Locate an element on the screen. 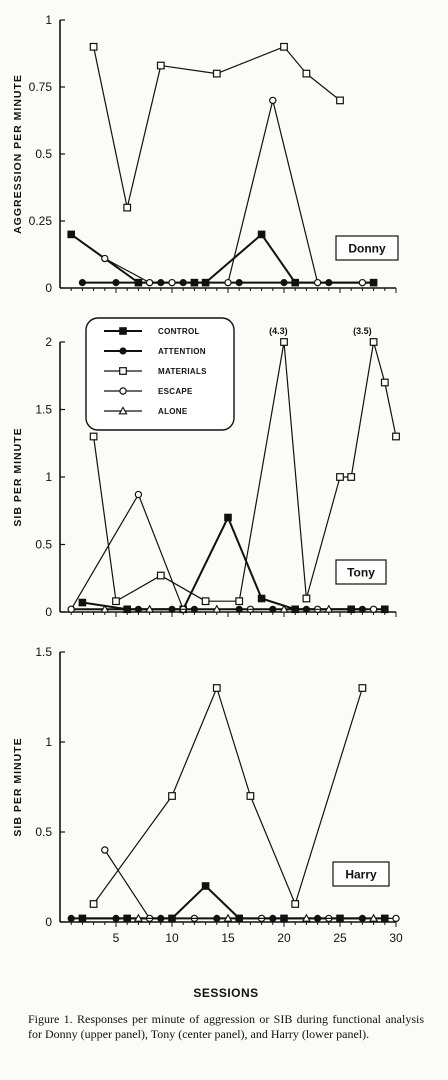 Image resolution: width=448 pixels, height=1080 pixels. x-axis-label: SESSIONS is located at coordinates (225, 993).